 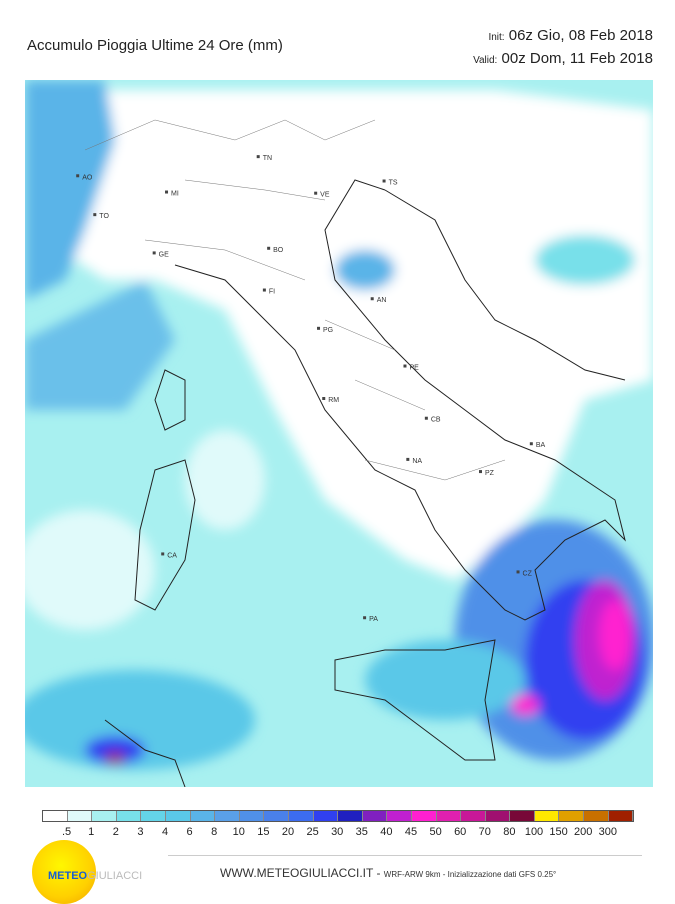 I want to click on city-label: TN, so click(x=267, y=158).